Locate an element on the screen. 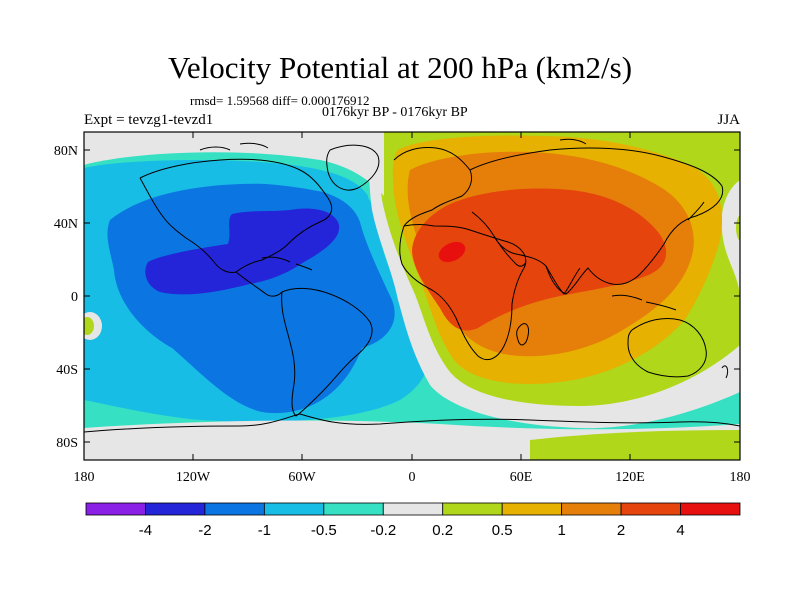  field-very-positive is located at coordinates (539, 259).